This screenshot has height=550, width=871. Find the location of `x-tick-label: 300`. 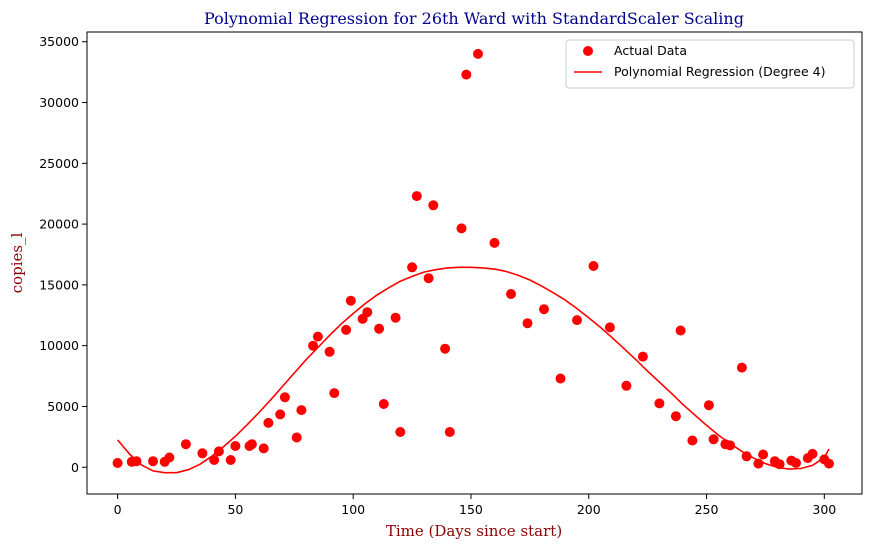

x-tick-label: 300 is located at coordinates (824, 509).